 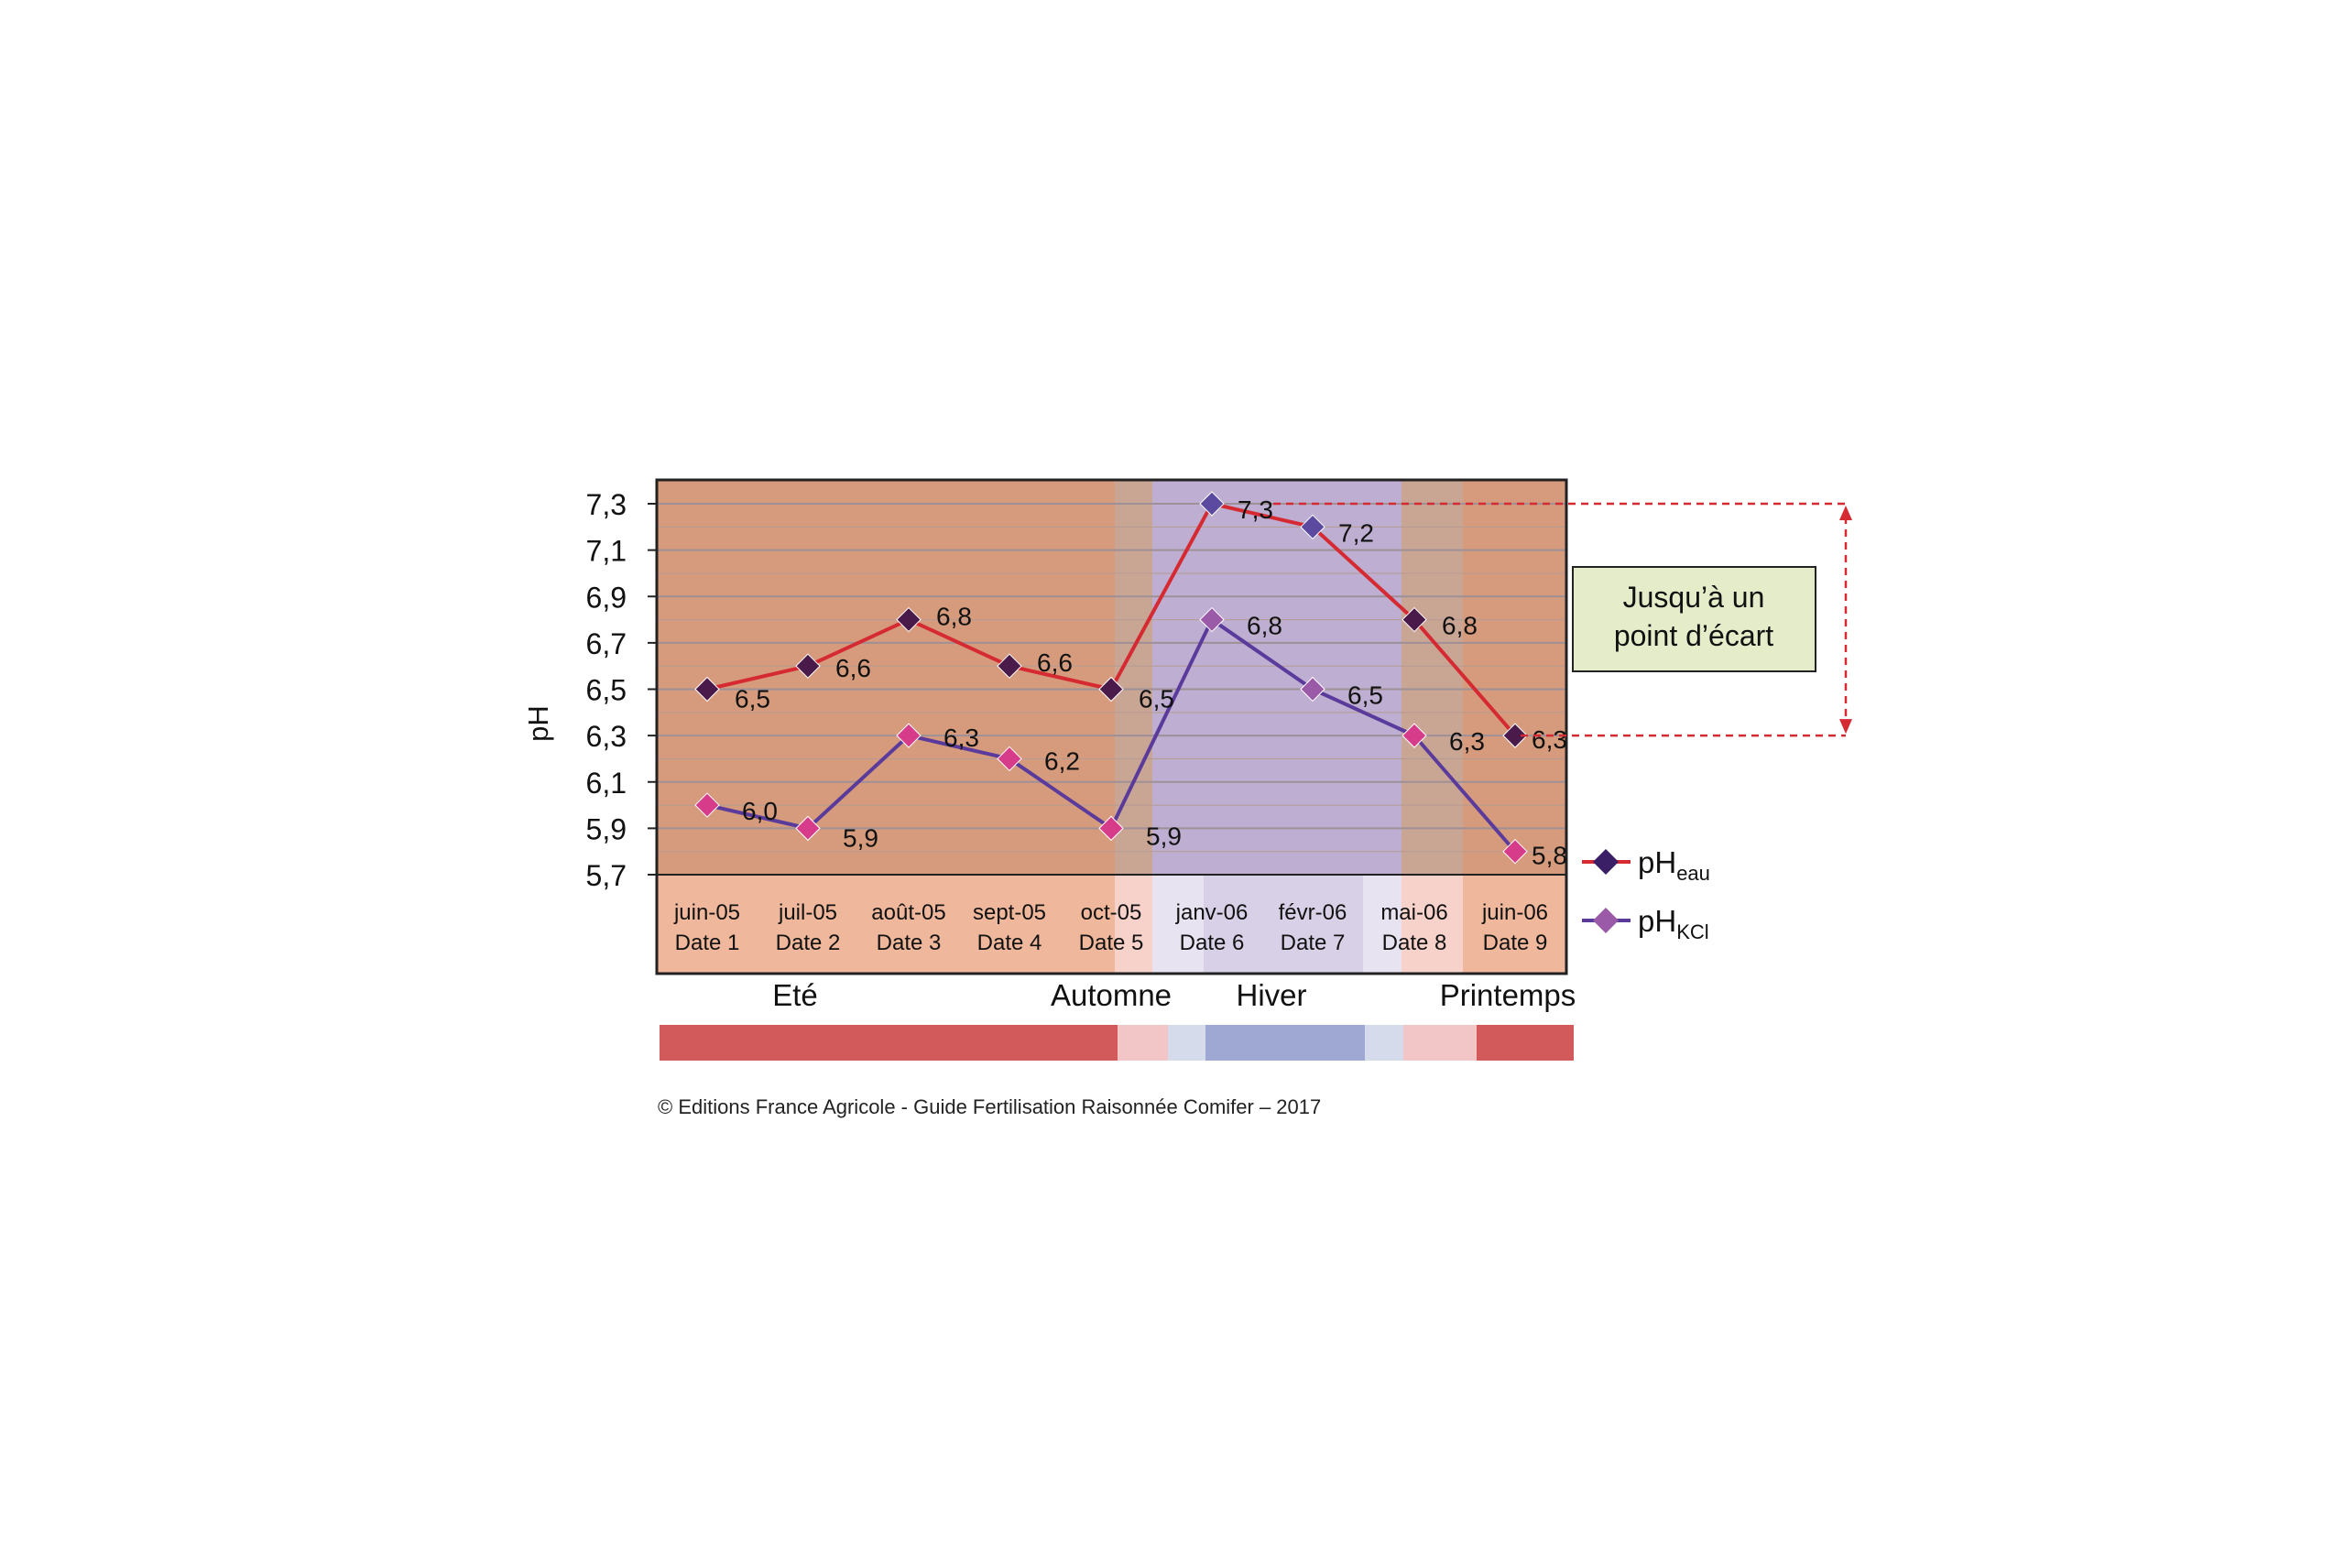 I want to click on x-tick-date-6: Date 6, so click(x=1212, y=943).